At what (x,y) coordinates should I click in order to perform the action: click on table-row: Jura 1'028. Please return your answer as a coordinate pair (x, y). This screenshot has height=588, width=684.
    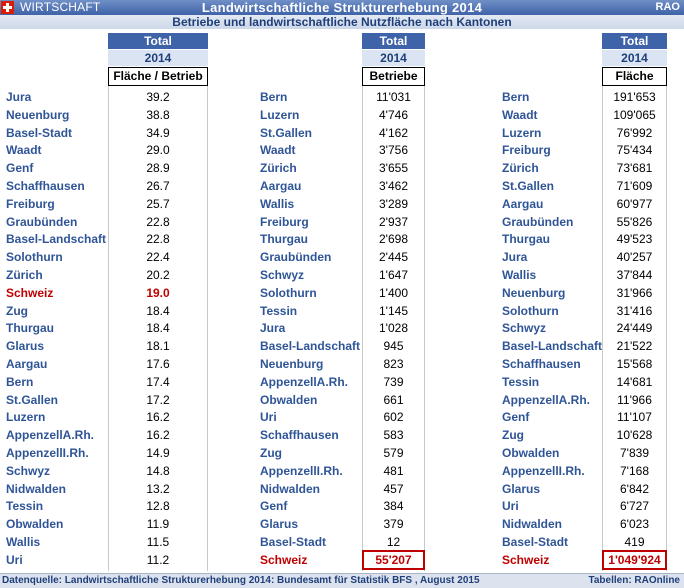
    Looking at the image, I should click on (342, 328).